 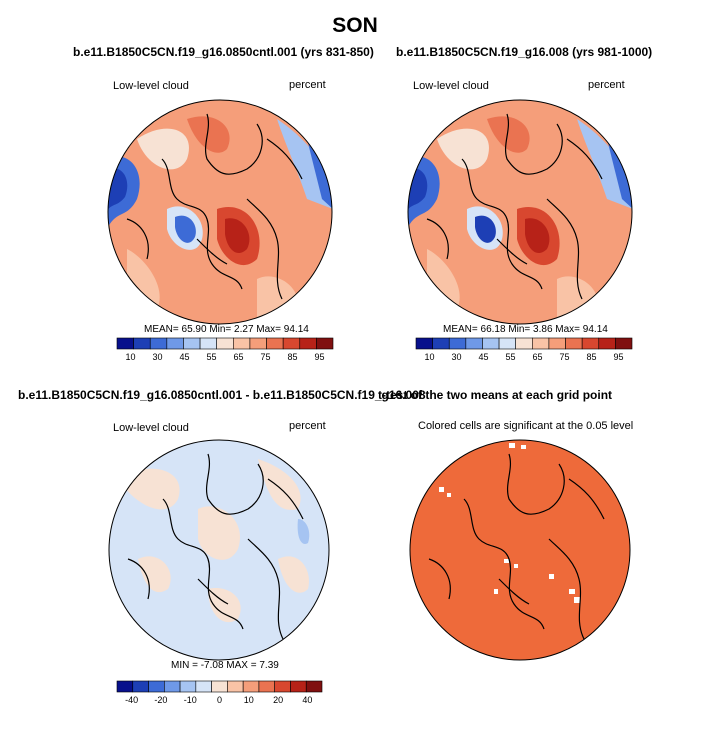 What do you see at coordinates (219, 700) in the screenshot?
I see `colorbar-tick-label: 0` at bounding box center [219, 700].